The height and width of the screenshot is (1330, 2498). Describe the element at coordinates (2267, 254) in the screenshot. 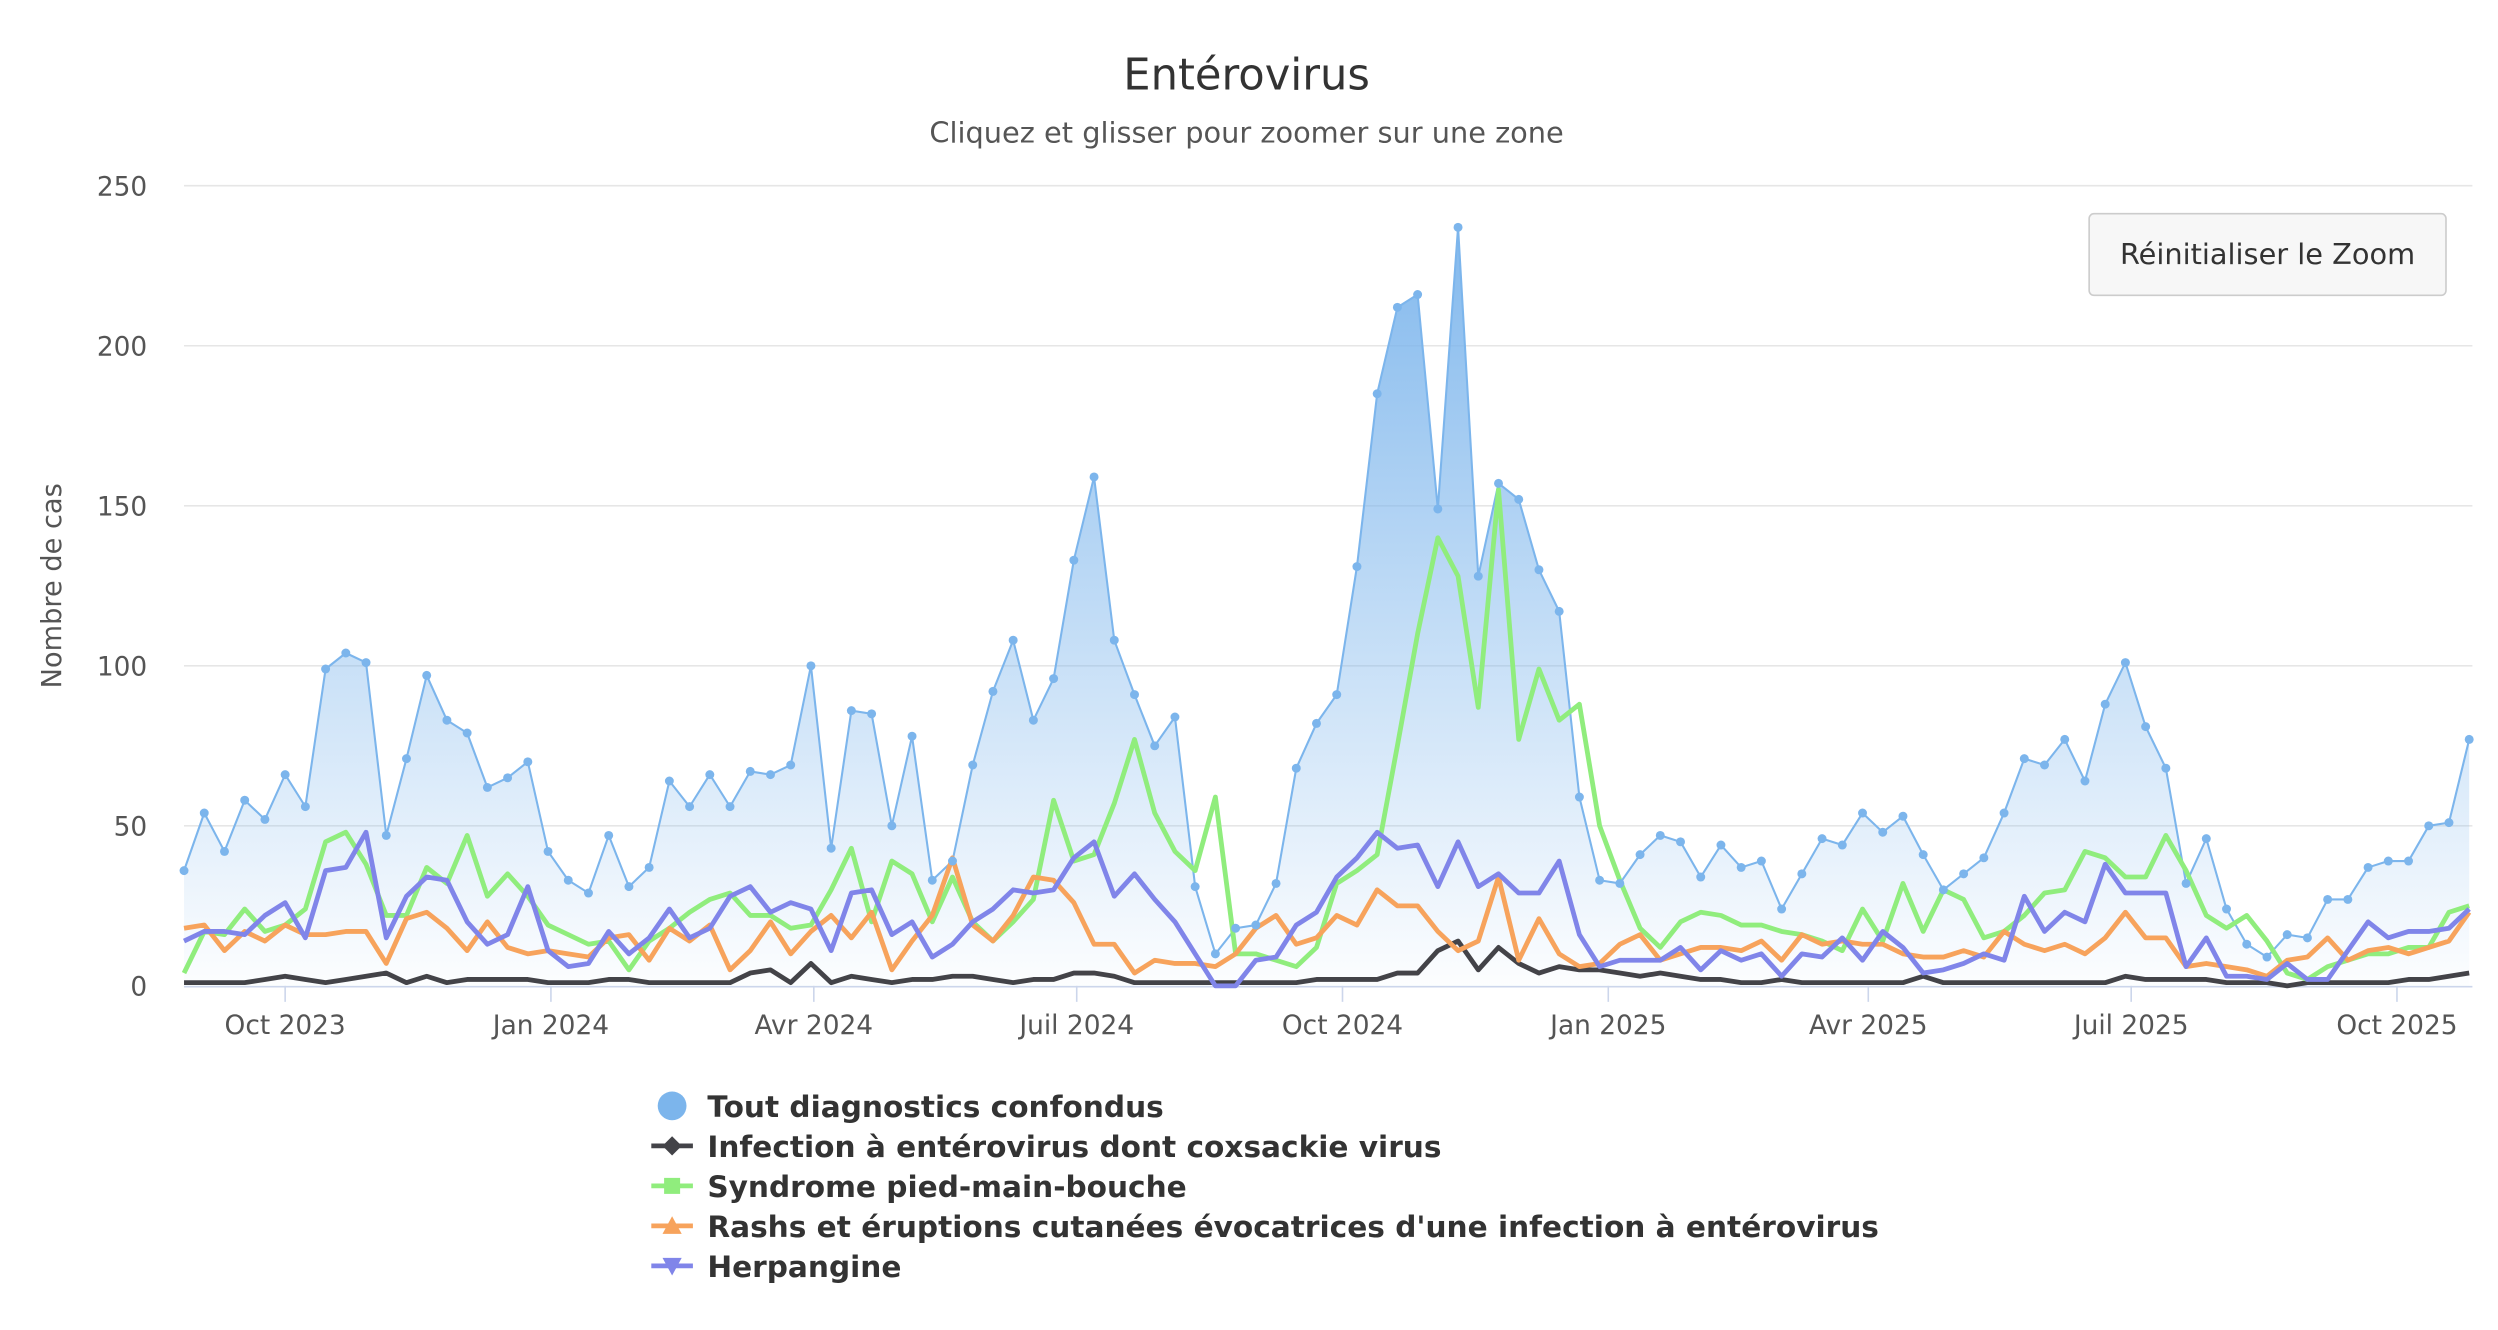

I see `reset-zoom-label: Réinitialiser le Zoom` at that location.